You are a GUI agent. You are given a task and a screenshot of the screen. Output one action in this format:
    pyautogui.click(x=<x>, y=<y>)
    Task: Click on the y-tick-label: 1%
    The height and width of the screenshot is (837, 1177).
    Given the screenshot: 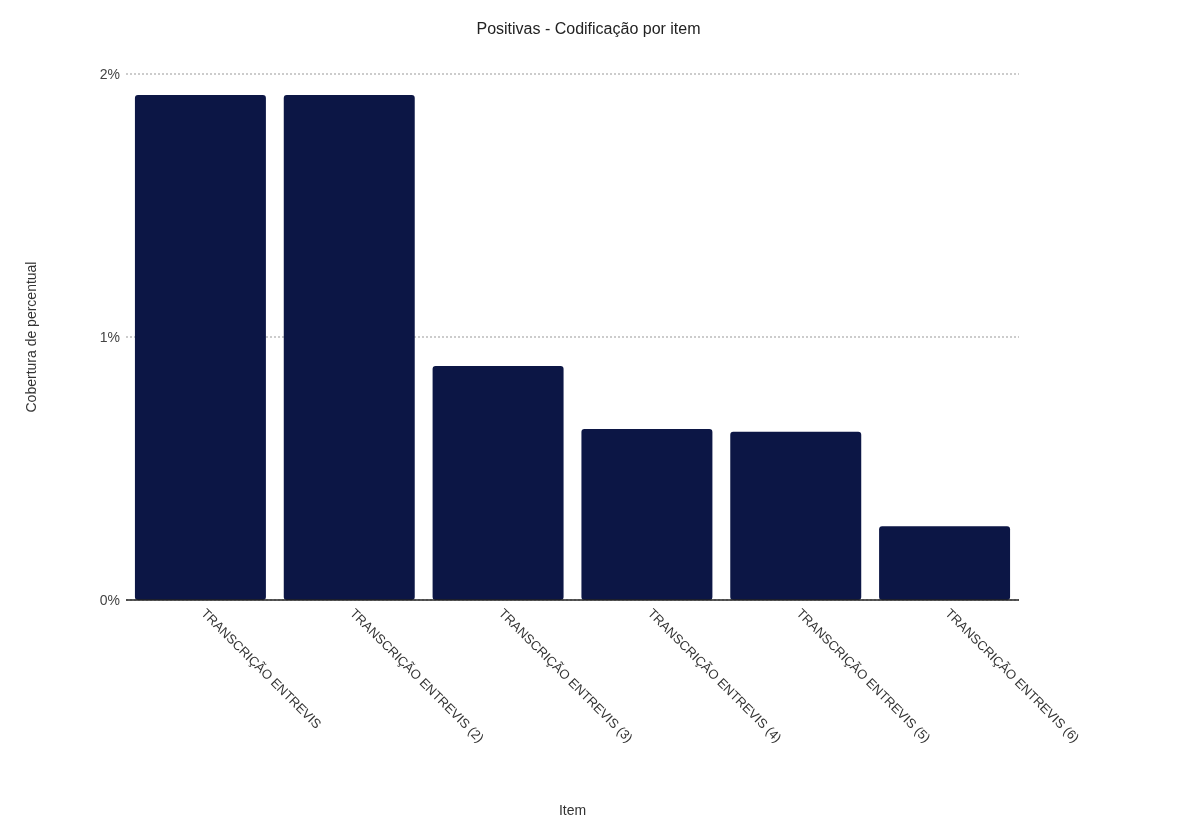 What is the action you would take?
    pyautogui.click(x=109, y=336)
    